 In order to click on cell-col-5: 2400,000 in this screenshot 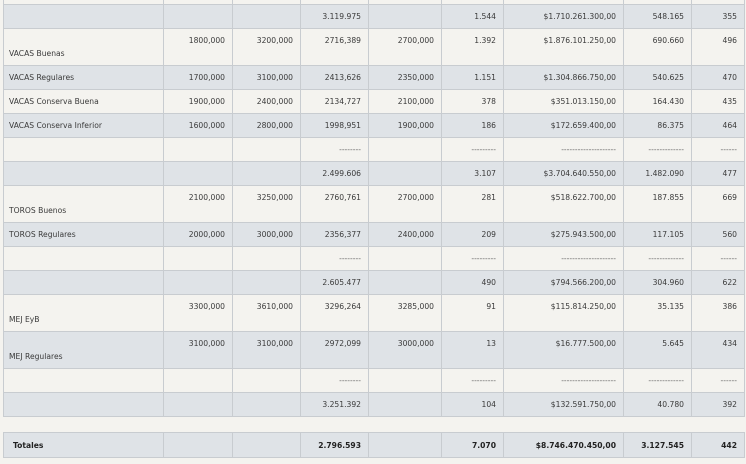, I will do `click(405, 234)`.